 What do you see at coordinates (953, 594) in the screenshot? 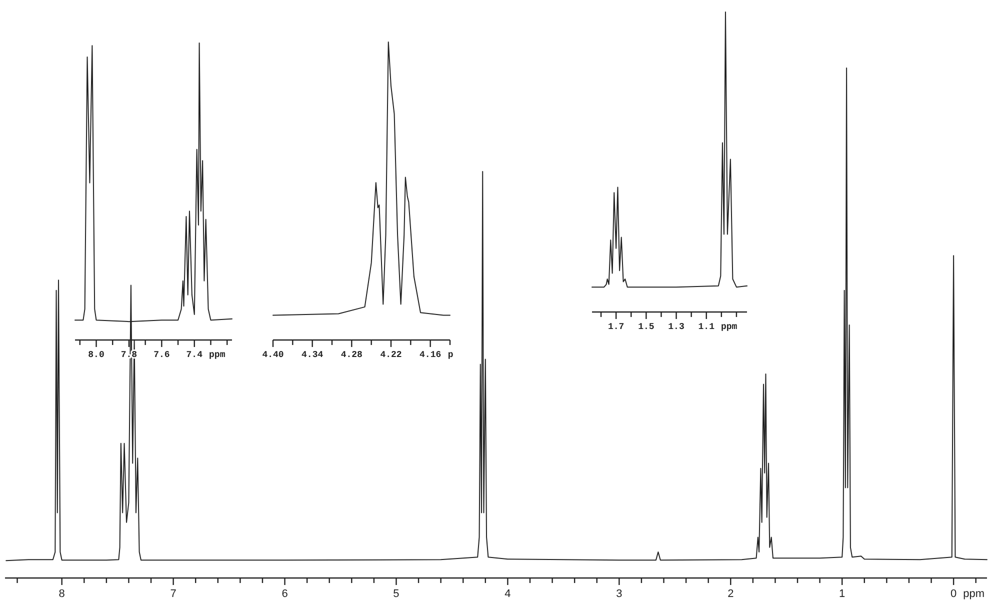
I see `x-tick-label: 0` at bounding box center [953, 594].